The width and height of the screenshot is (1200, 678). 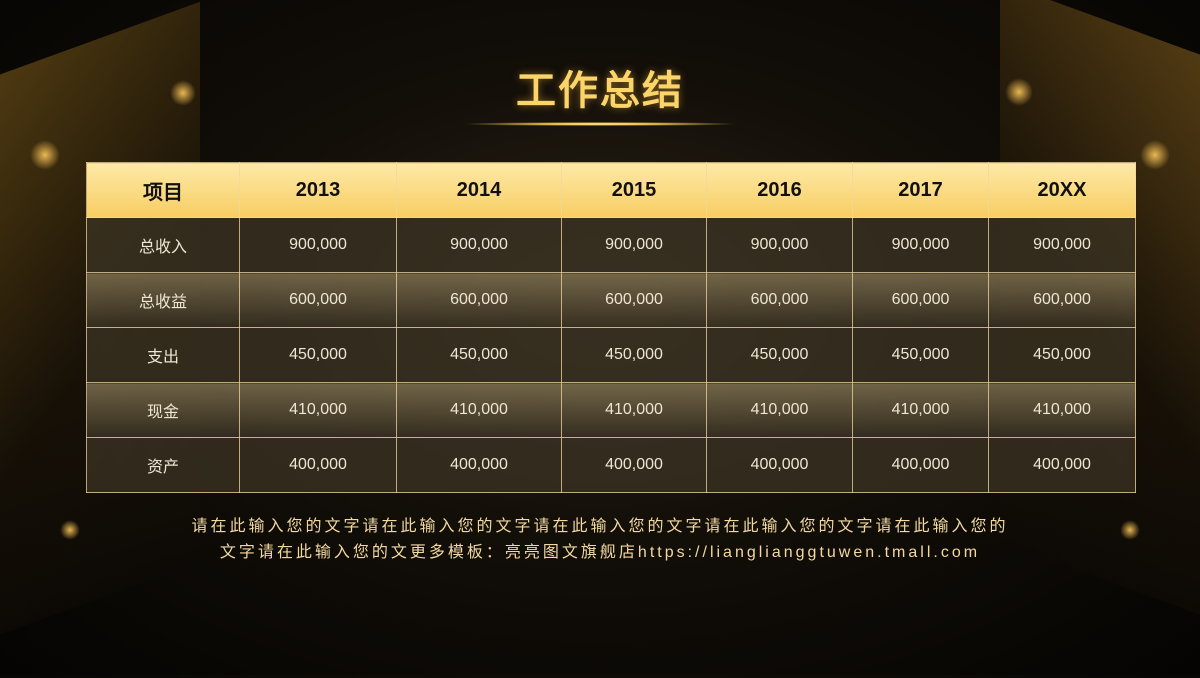 I want to click on row-label-cell: 总收入, so click(x=163, y=245).